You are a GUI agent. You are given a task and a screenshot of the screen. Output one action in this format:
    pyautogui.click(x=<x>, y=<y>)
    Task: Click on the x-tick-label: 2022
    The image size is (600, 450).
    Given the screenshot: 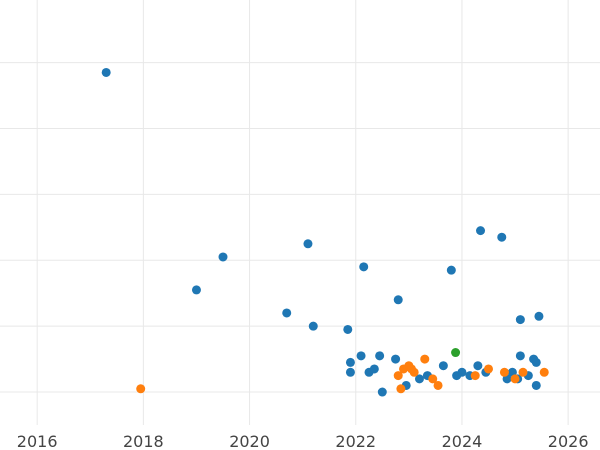 What is the action you would take?
    pyautogui.click(x=355, y=441)
    